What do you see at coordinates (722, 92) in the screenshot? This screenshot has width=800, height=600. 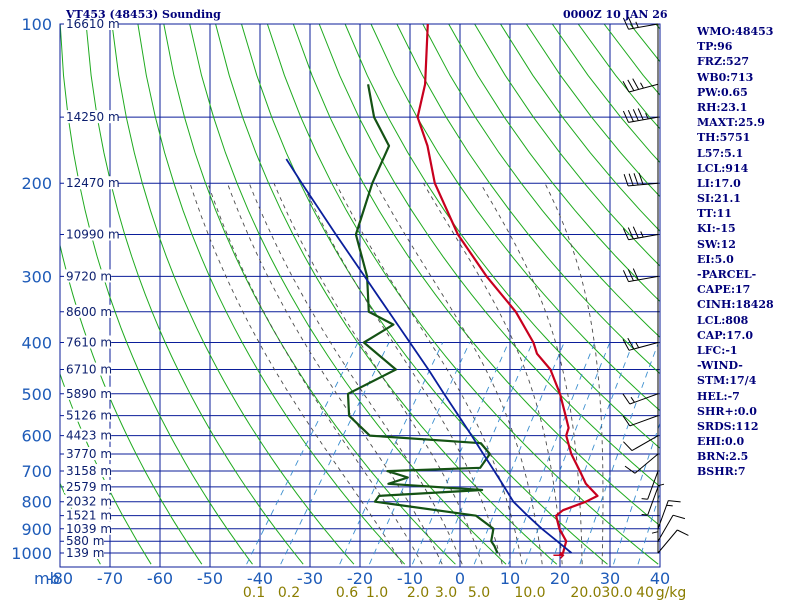 I see `stat-item: PW:0.65` at bounding box center [722, 92].